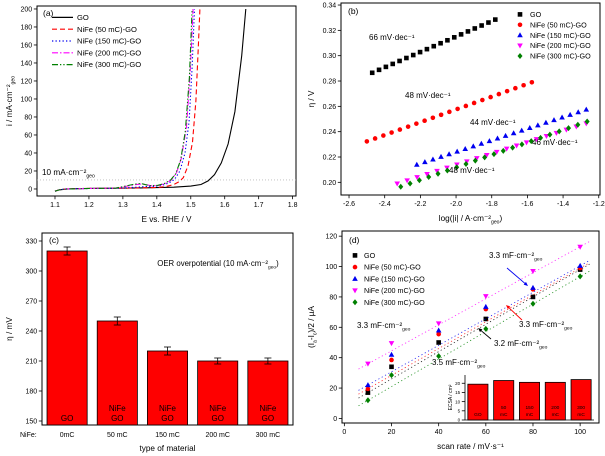 The height and width of the screenshot is (456, 605). Describe the element at coordinates (54, 240) in the screenshot. I see `panel-letter: (c)` at that location.